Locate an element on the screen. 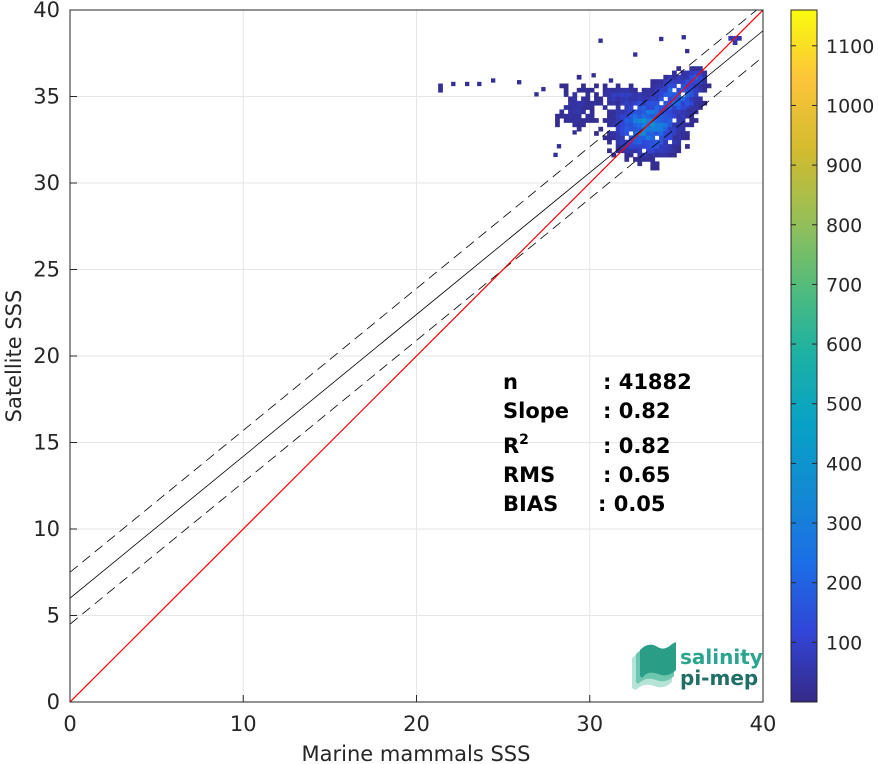 The width and height of the screenshot is (879, 764). y-axis-ticks: 0 5 10 15 20 25 30 35 40 is located at coordinates (55, 357).